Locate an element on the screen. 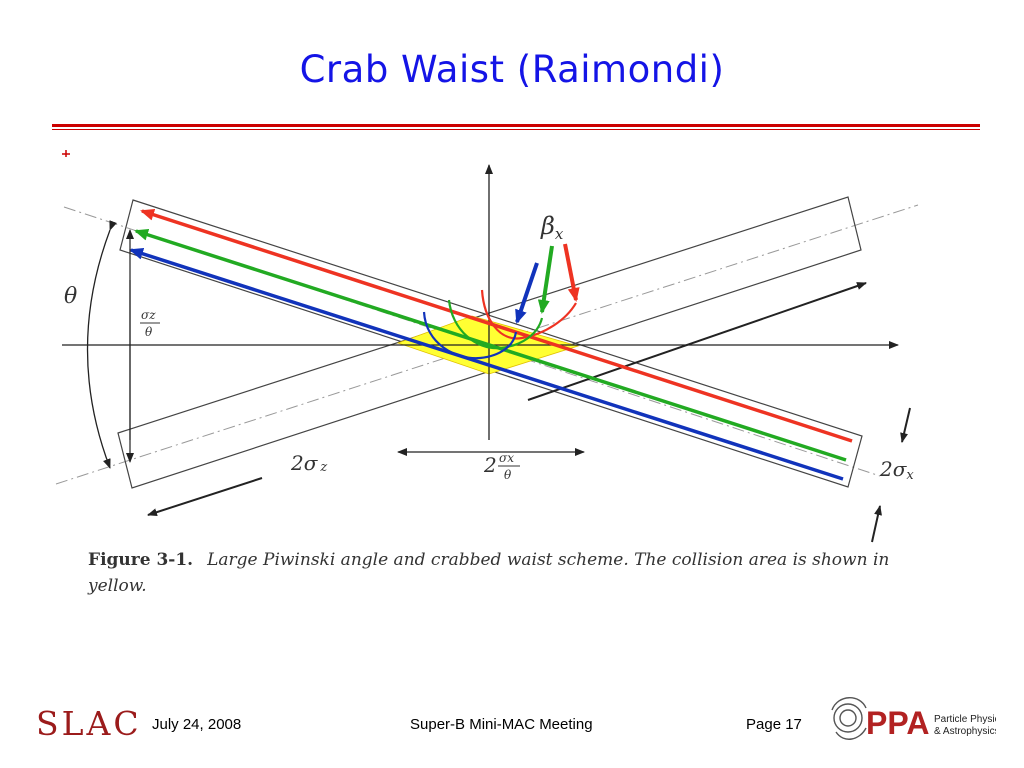 The width and height of the screenshot is (1024, 768). theta-arc is located at coordinates (101, 344).